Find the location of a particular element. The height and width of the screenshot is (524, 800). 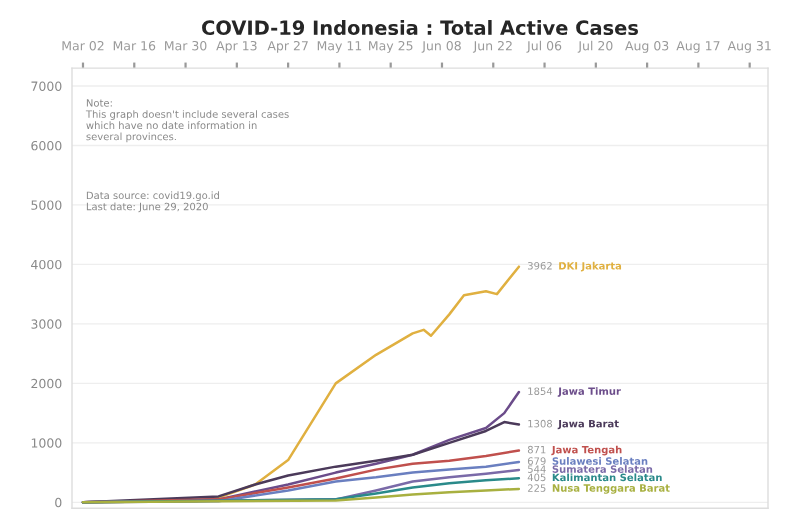

line-series is located at coordinates (301, 495).